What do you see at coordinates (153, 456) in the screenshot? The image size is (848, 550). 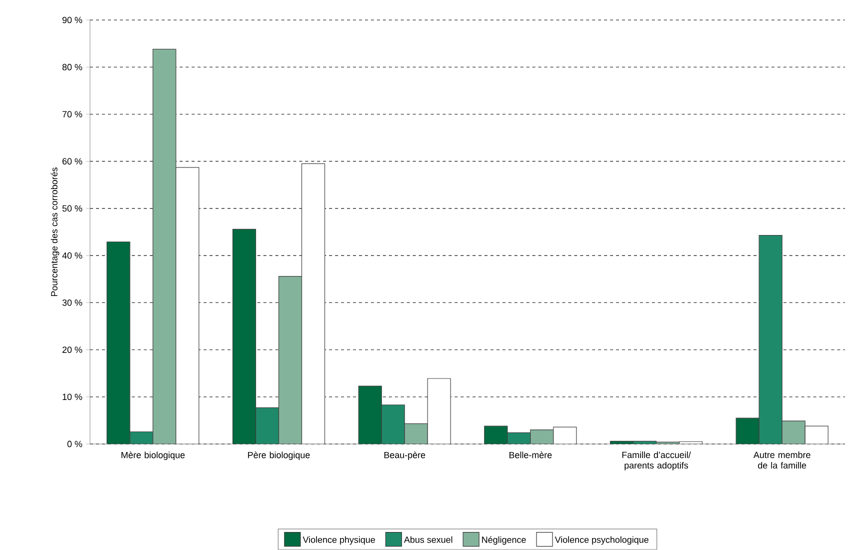 I see `x-tick-label: Mère biologique` at bounding box center [153, 456].